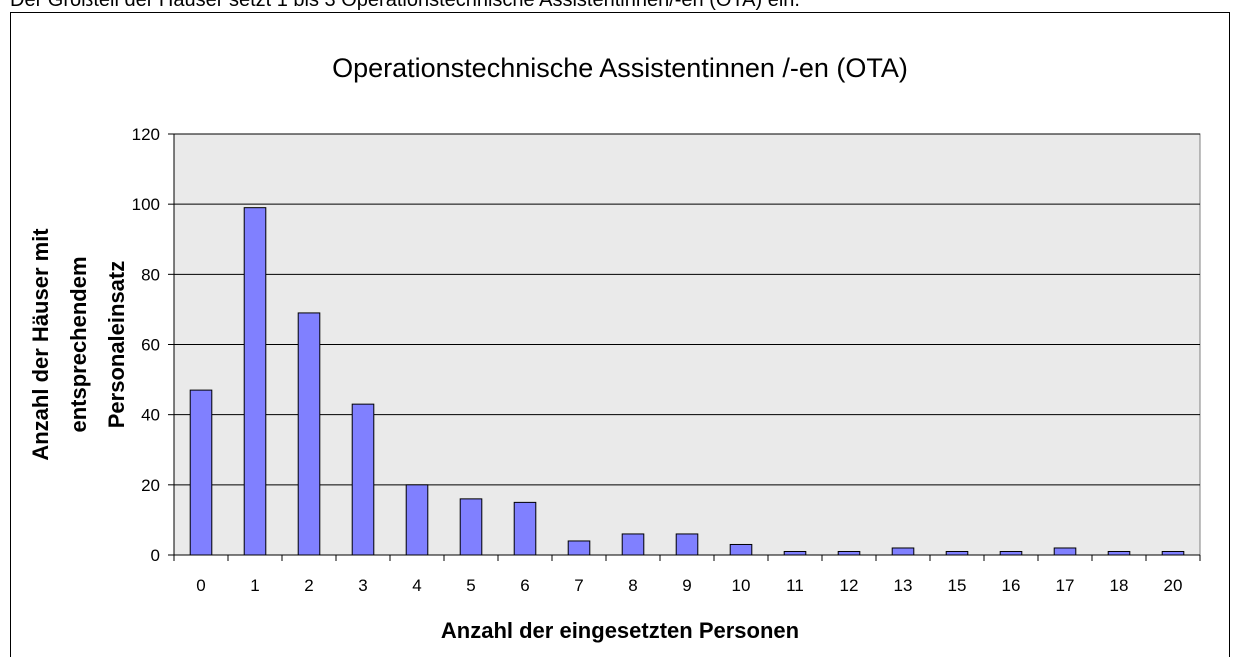 Image resolution: width=1237 pixels, height=657 pixels. What do you see at coordinates (150, 274) in the screenshot?
I see `y-tick-label: 80` at bounding box center [150, 274].